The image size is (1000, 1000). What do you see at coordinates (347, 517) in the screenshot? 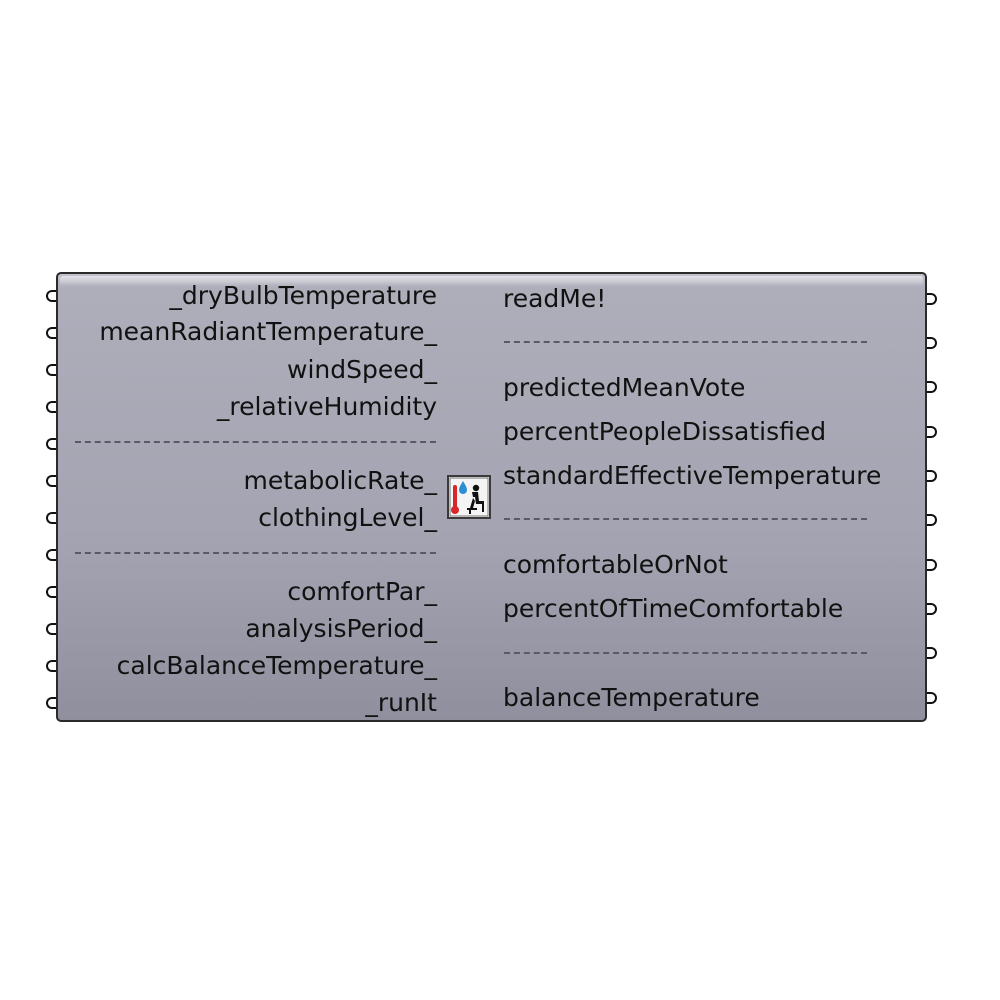
I see `input-clothing-level: clothingLevel_` at bounding box center [347, 517].